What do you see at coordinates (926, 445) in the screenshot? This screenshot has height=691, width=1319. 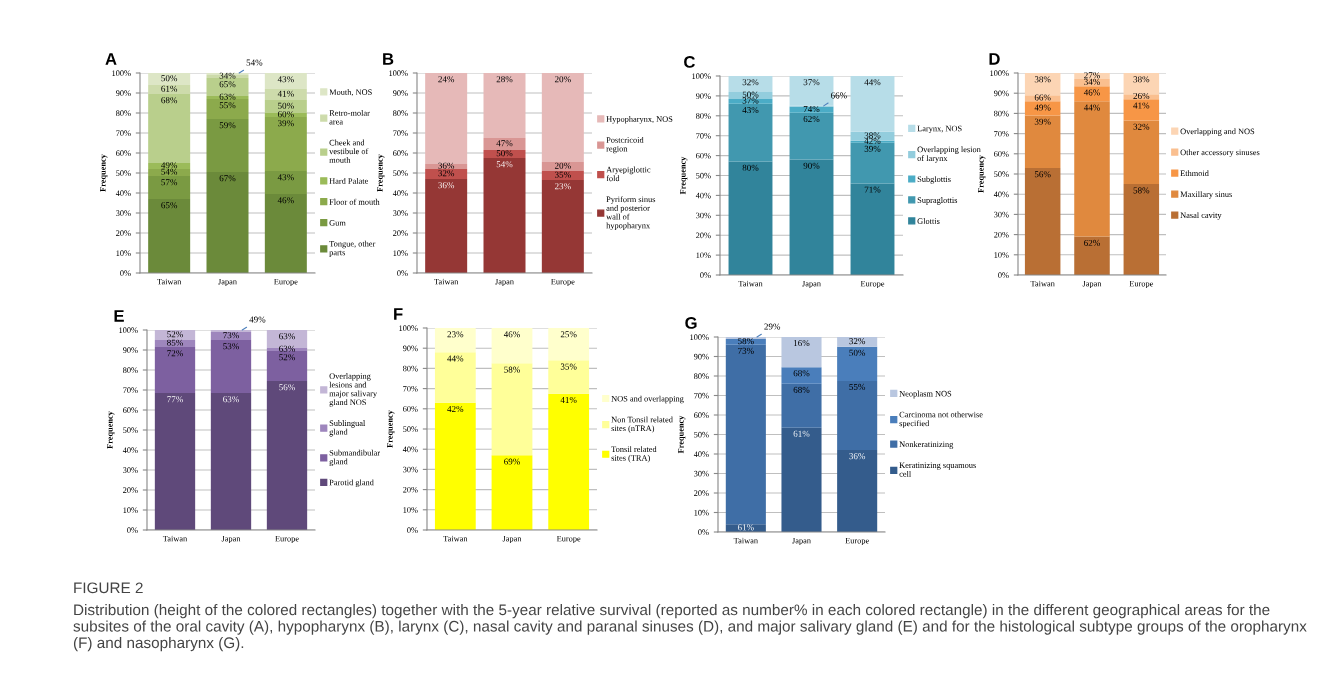 I see `legend-label: Nonkeratinizing` at bounding box center [926, 445].